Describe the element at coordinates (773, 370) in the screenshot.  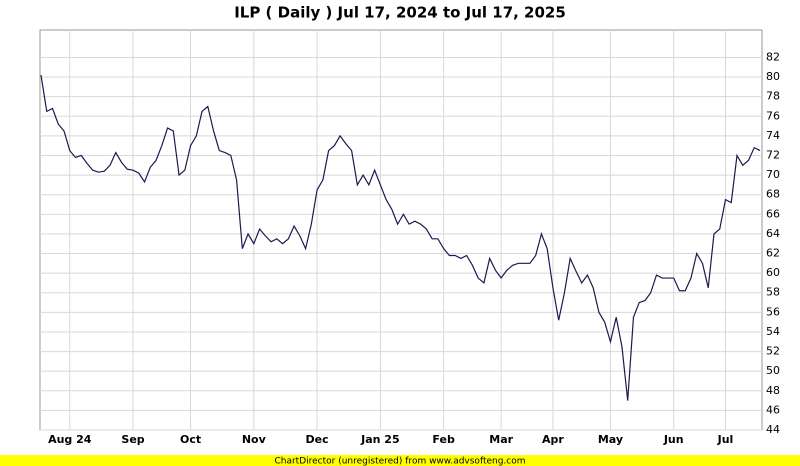
I see `y-tick-label: 50` at that location.